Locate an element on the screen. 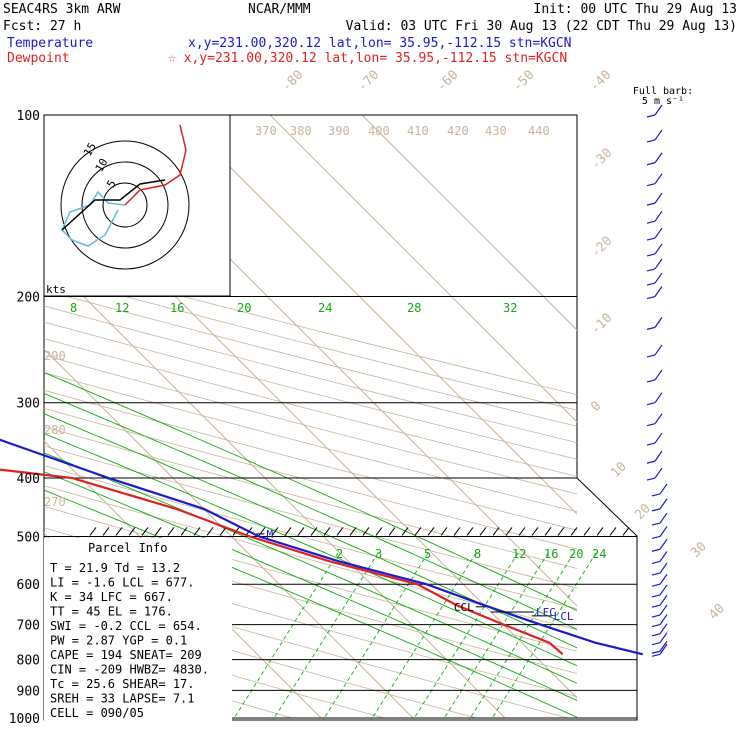 Image resolution: width=740 pixels, height=744 pixels. parcel-row: CIN = -209 HWBZ= 4830. is located at coordinates (129, 670).